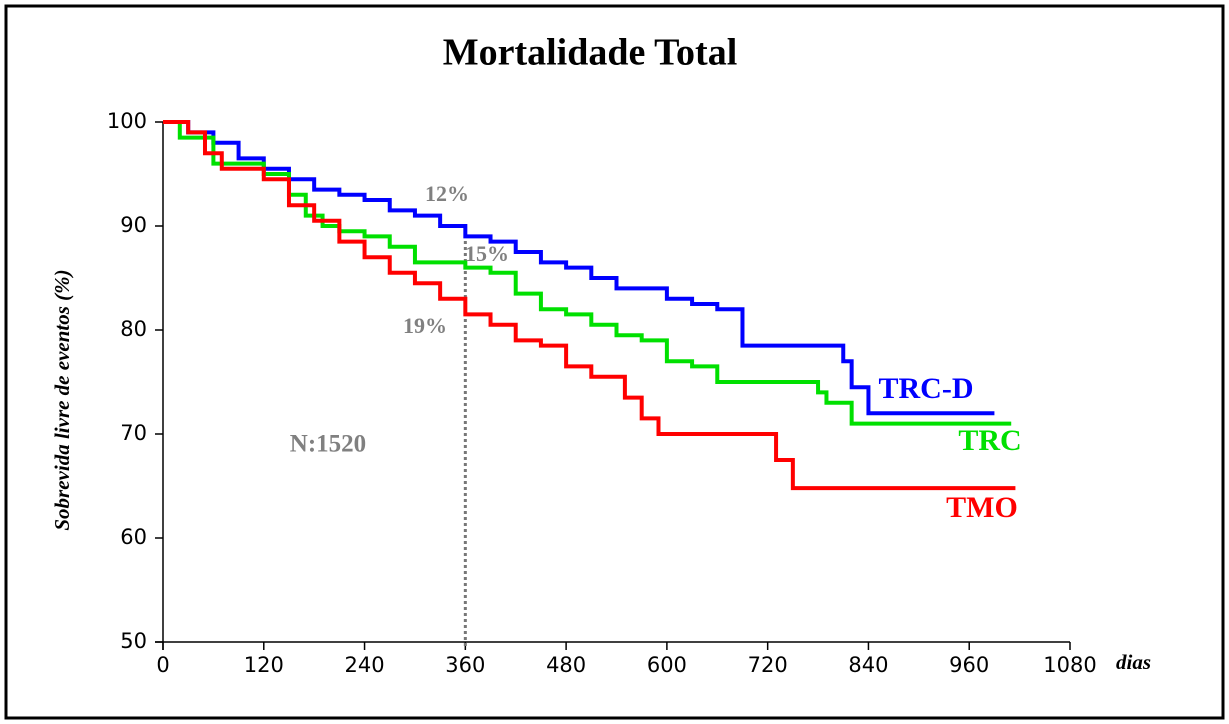  Describe the element at coordinates (162, 665) in the screenshot. I see `x-tick-label: 0` at that location.